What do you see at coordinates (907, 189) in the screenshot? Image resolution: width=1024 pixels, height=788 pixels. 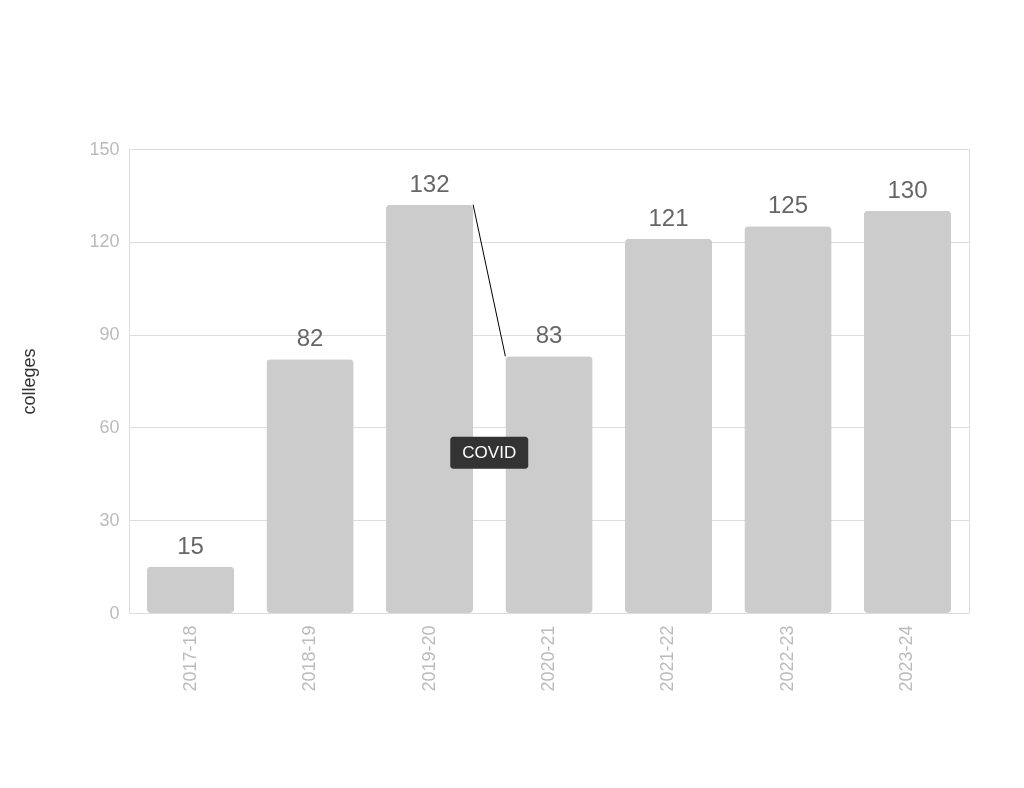 I see `data-label: 130` at bounding box center [907, 189].